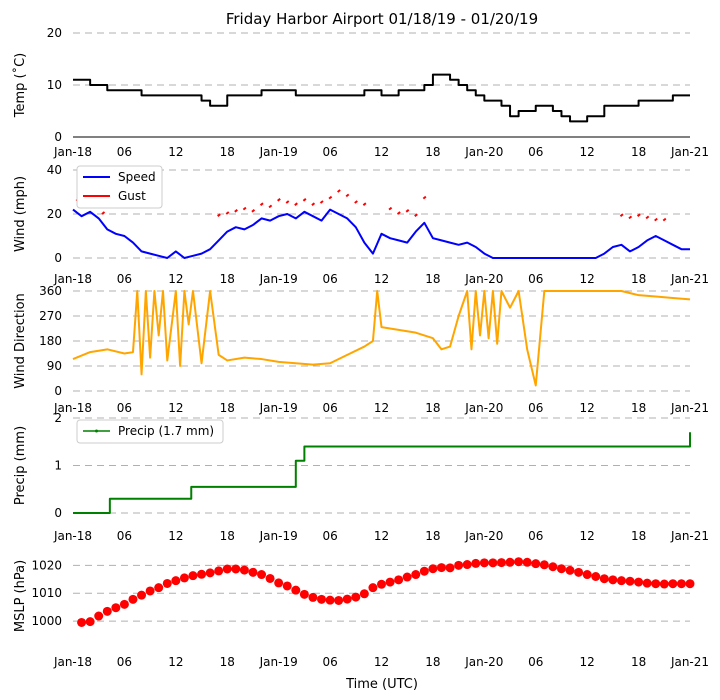 The height and width of the screenshot is (700, 720). I want to click on x-tick-label-precip: Jan-21, so click(689, 536).